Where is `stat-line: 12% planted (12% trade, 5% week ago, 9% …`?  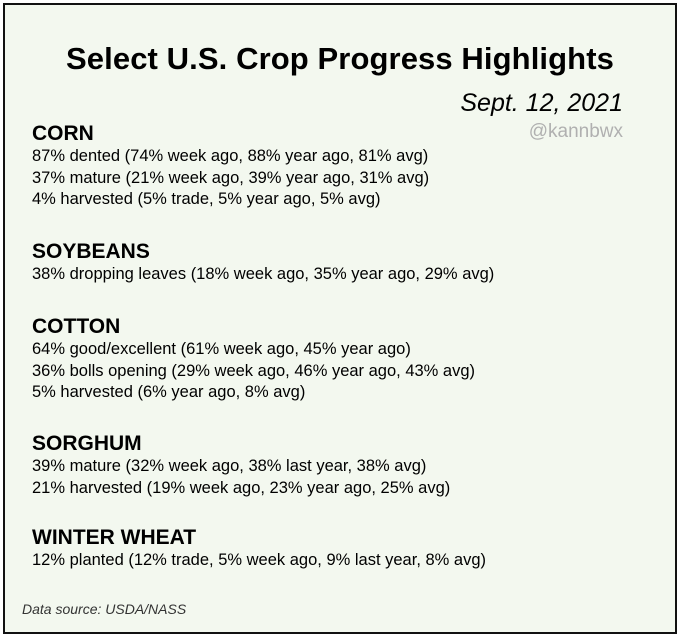 stat-line: 12% planted (12% trade, 5% week ago, 9% … is located at coordinates (259, 560).